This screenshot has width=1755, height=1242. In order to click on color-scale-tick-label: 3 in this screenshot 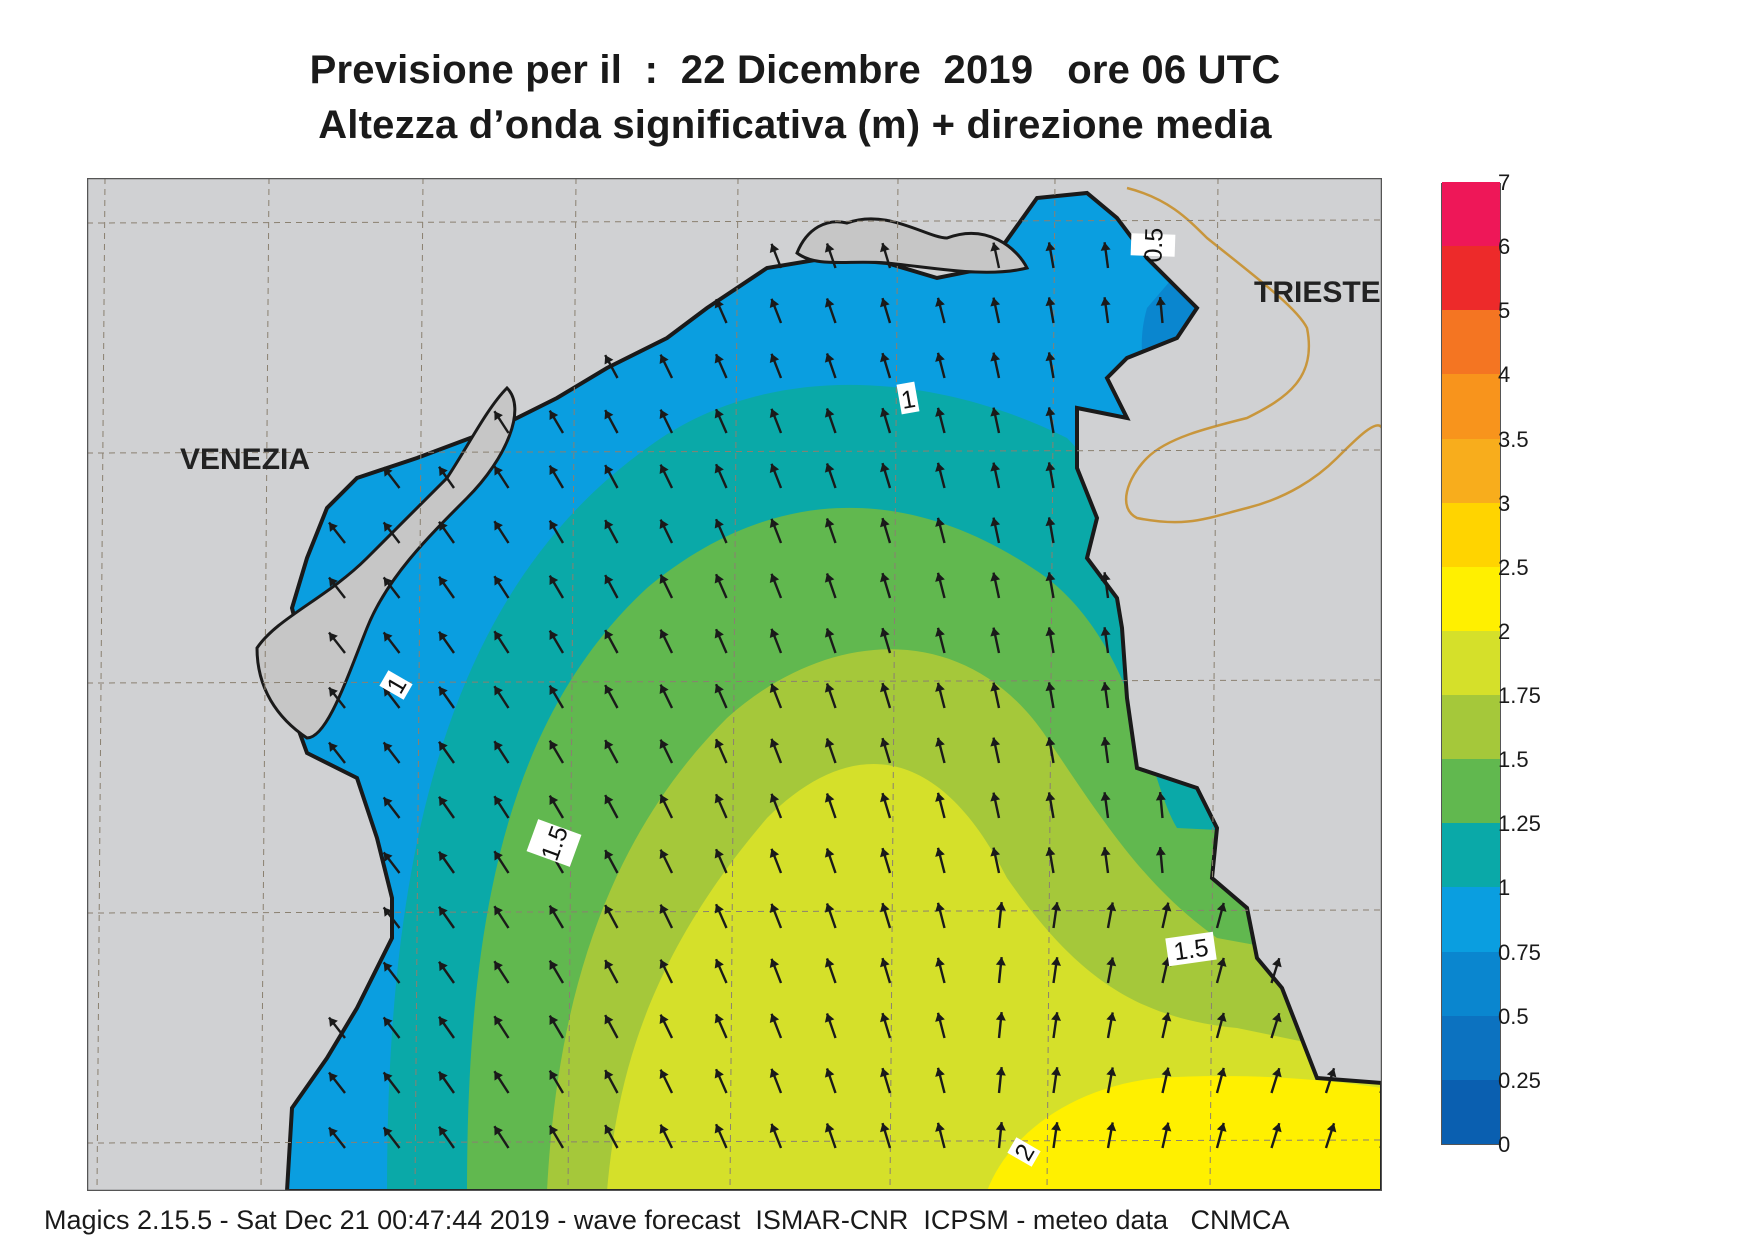, I will do `click(1504, 503)`.